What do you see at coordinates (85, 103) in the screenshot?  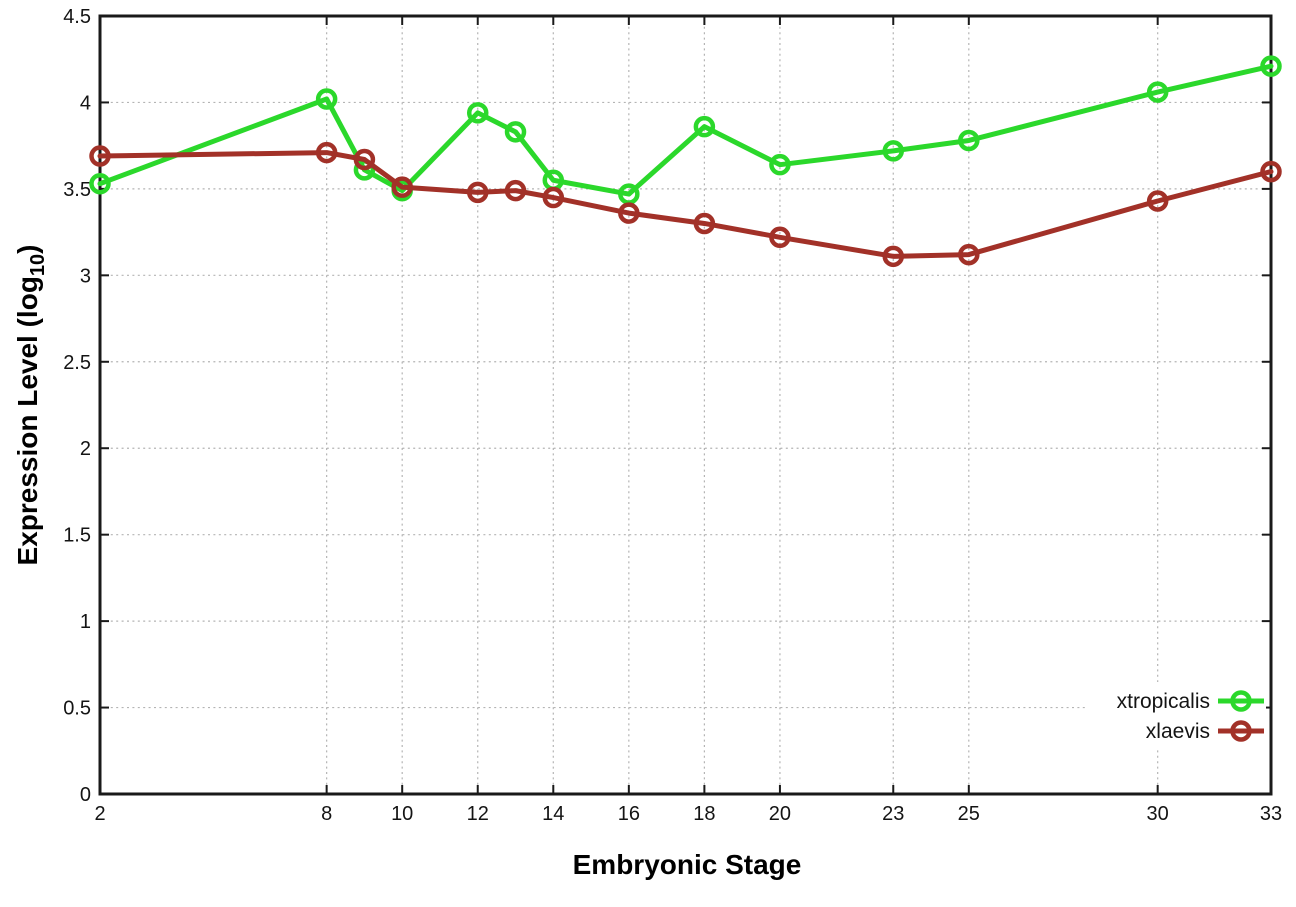 I see `y-tick-label: 4` at bounding box center [85, 103].